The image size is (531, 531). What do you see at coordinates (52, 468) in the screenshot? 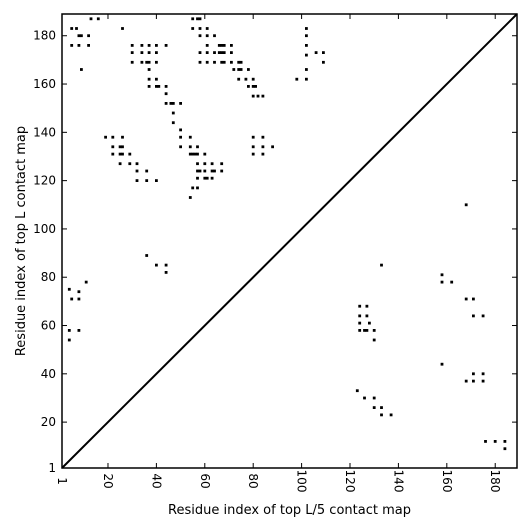
I see `y-tick-label: 1` at bounding box center [52, 468].